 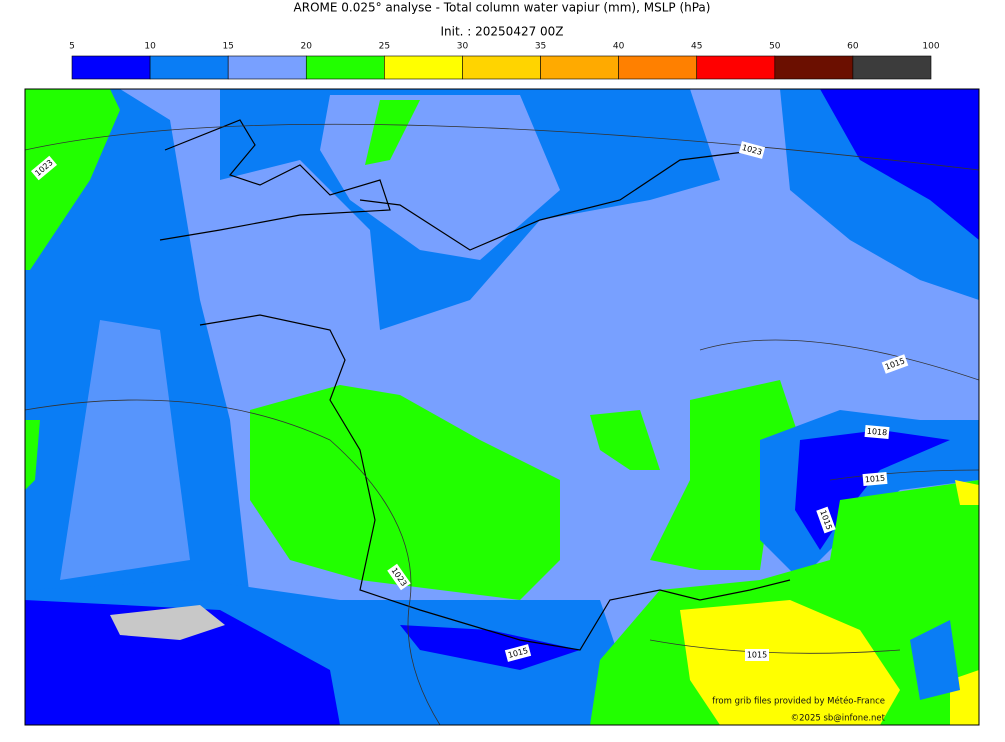 What do you see at coordinates (540, 47) in the screenshot?
I see `colorbar-tick-label: 35` at bounding box center [540, 47].